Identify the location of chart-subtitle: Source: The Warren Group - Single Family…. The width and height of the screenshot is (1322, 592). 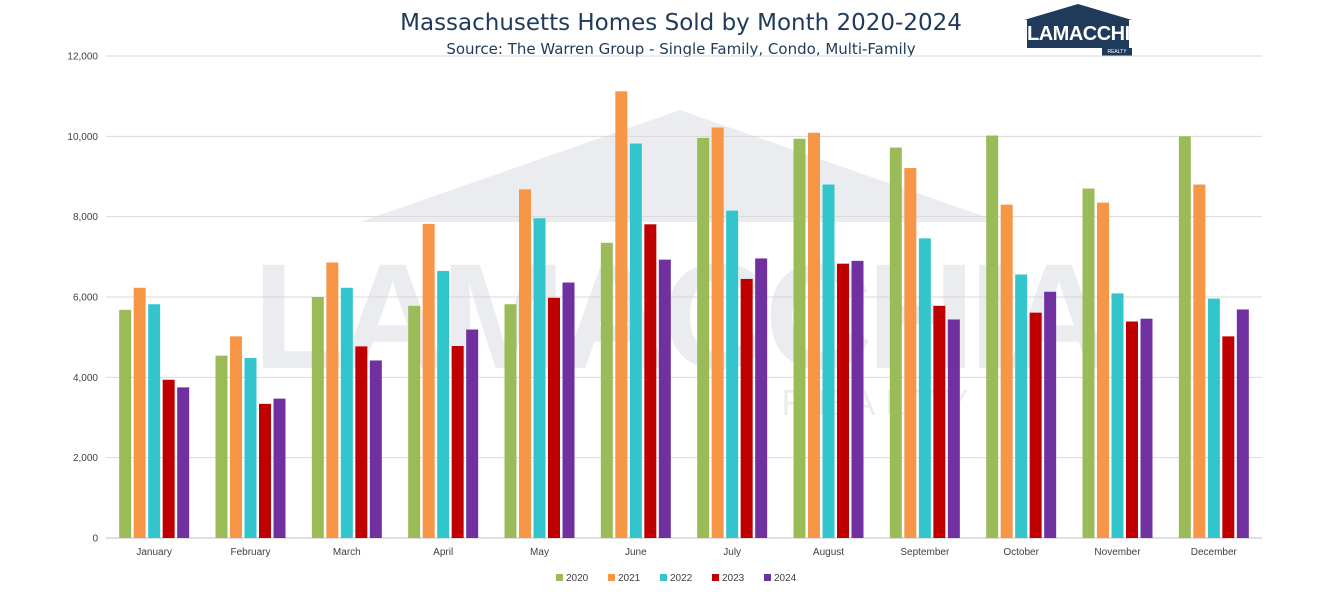
(681, 49).